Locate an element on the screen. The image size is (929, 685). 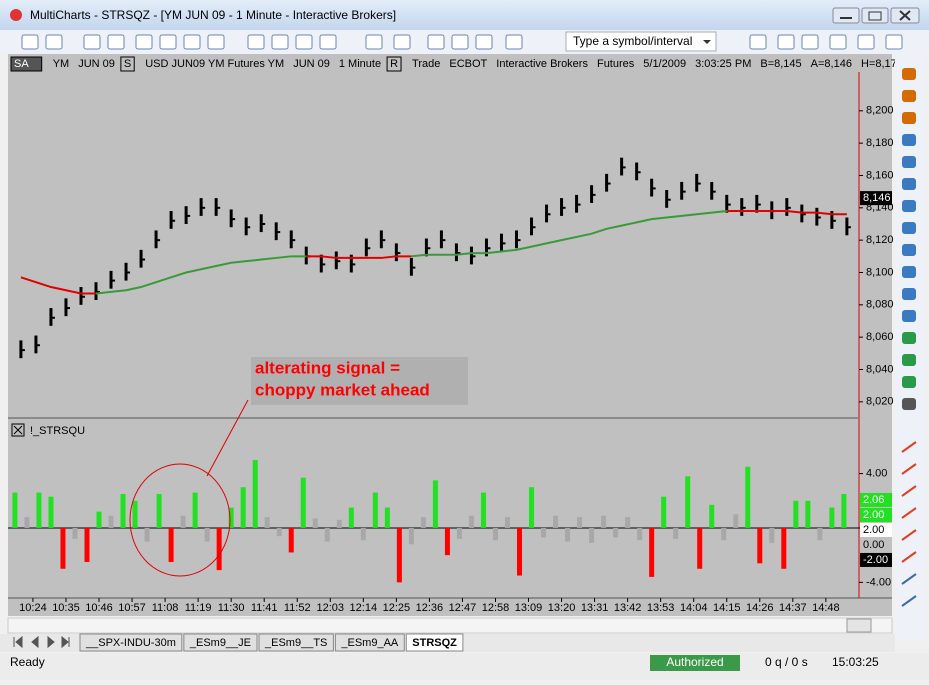
x-tick-label: 14:48 is located at coordinates (826, 608).